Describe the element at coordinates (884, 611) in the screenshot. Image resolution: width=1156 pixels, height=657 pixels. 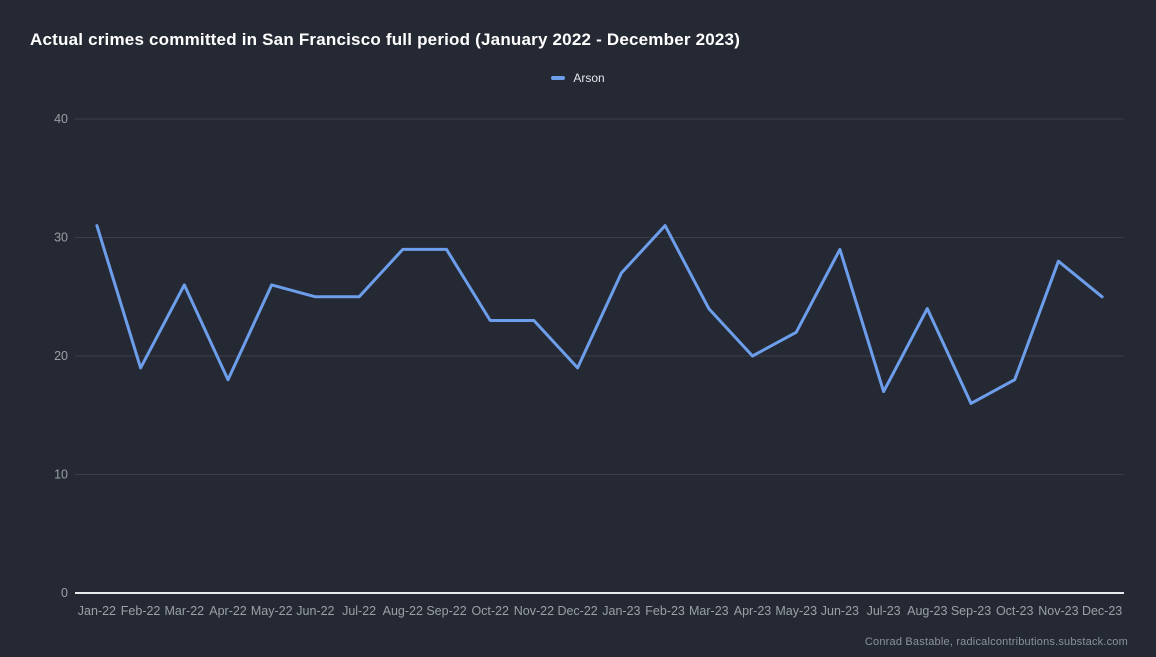
I see `x-axis-tick-label: Jul-23` at that location.